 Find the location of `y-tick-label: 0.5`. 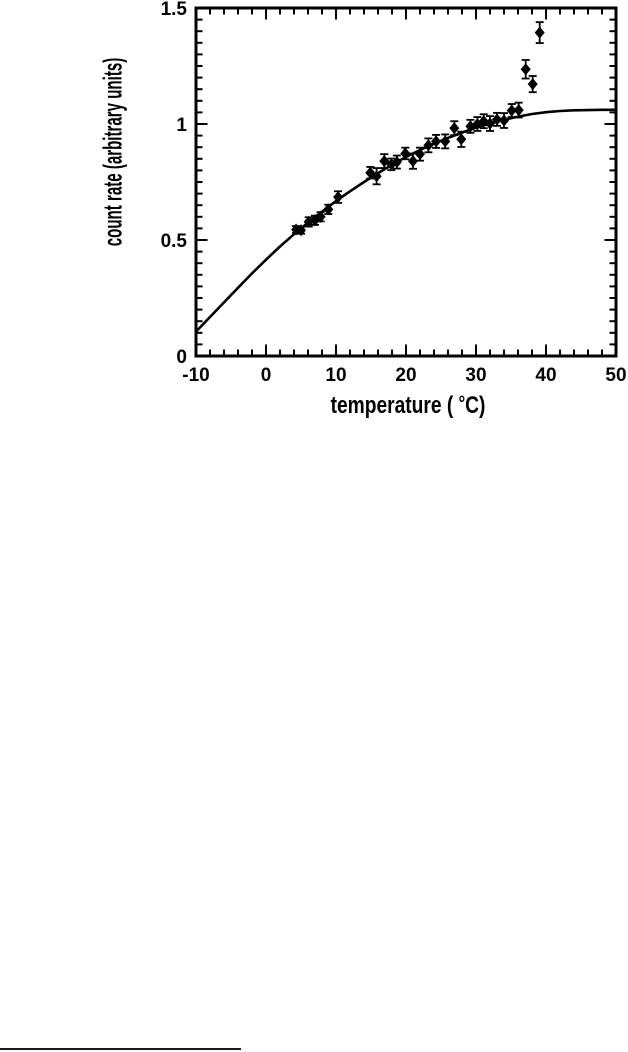

y-tick-label: 0.5 is located at coordinates (174, 241).